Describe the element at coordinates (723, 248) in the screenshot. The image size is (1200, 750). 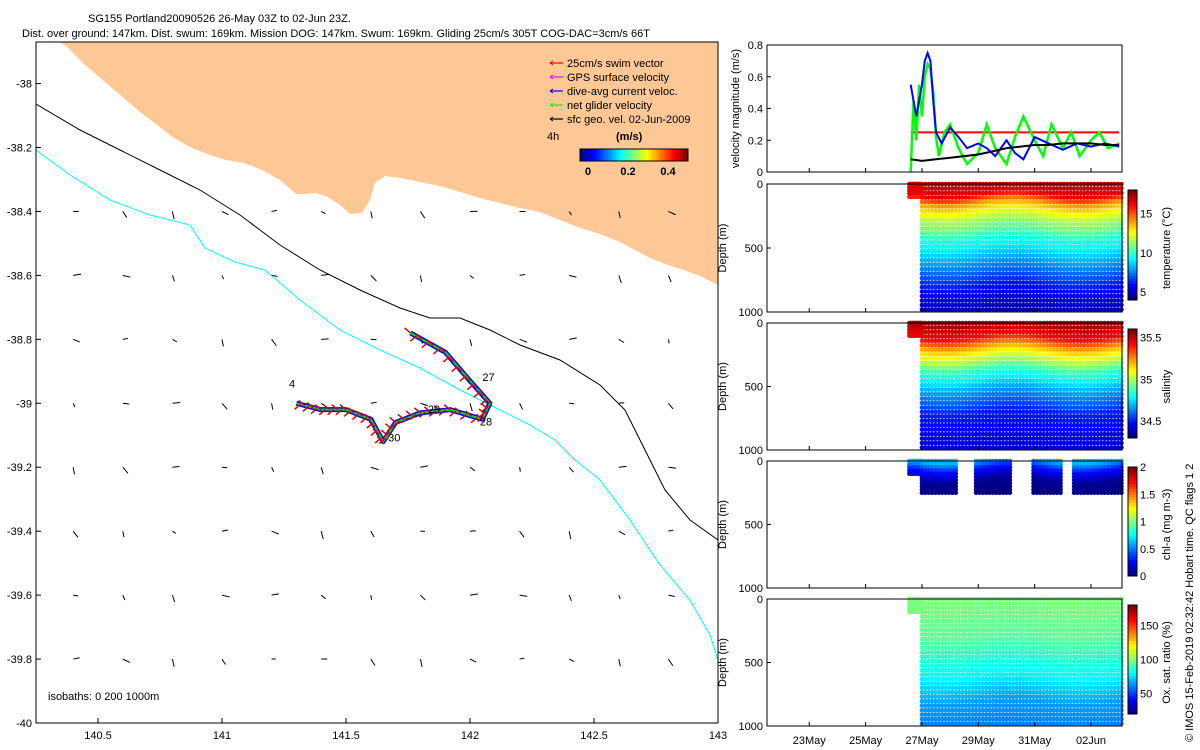
I see `depth-ylabel: Depth (m)` at that location.